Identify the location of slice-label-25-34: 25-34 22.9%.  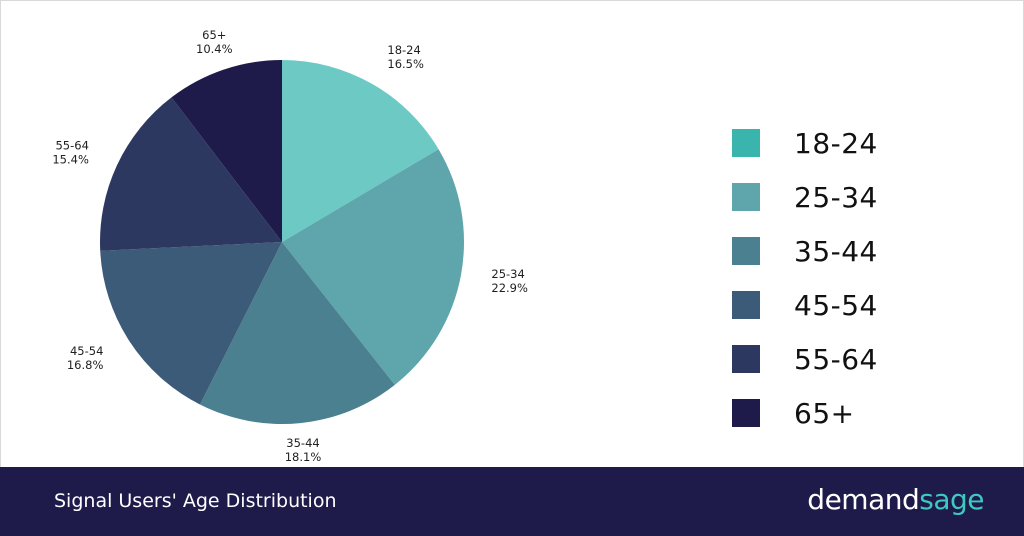
(509, 281).